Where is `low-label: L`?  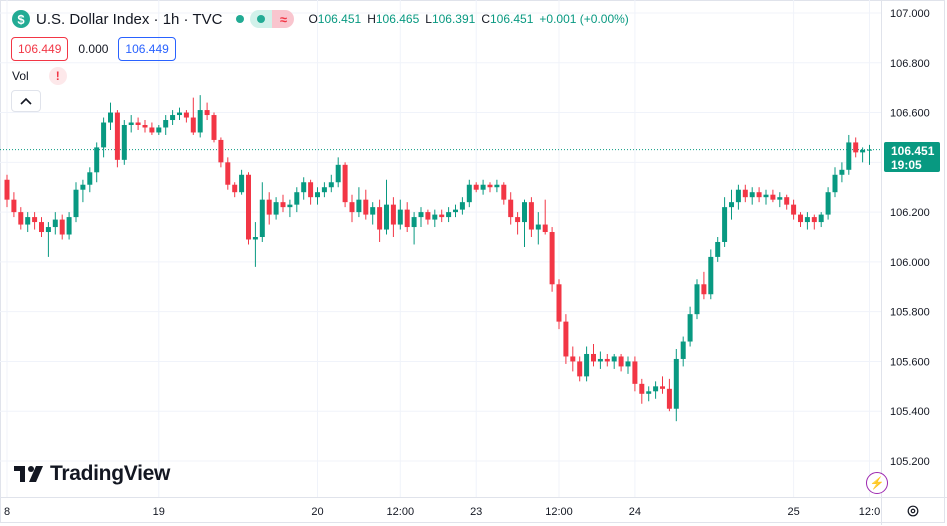
low-label: L is located at coordinates (428, 19).